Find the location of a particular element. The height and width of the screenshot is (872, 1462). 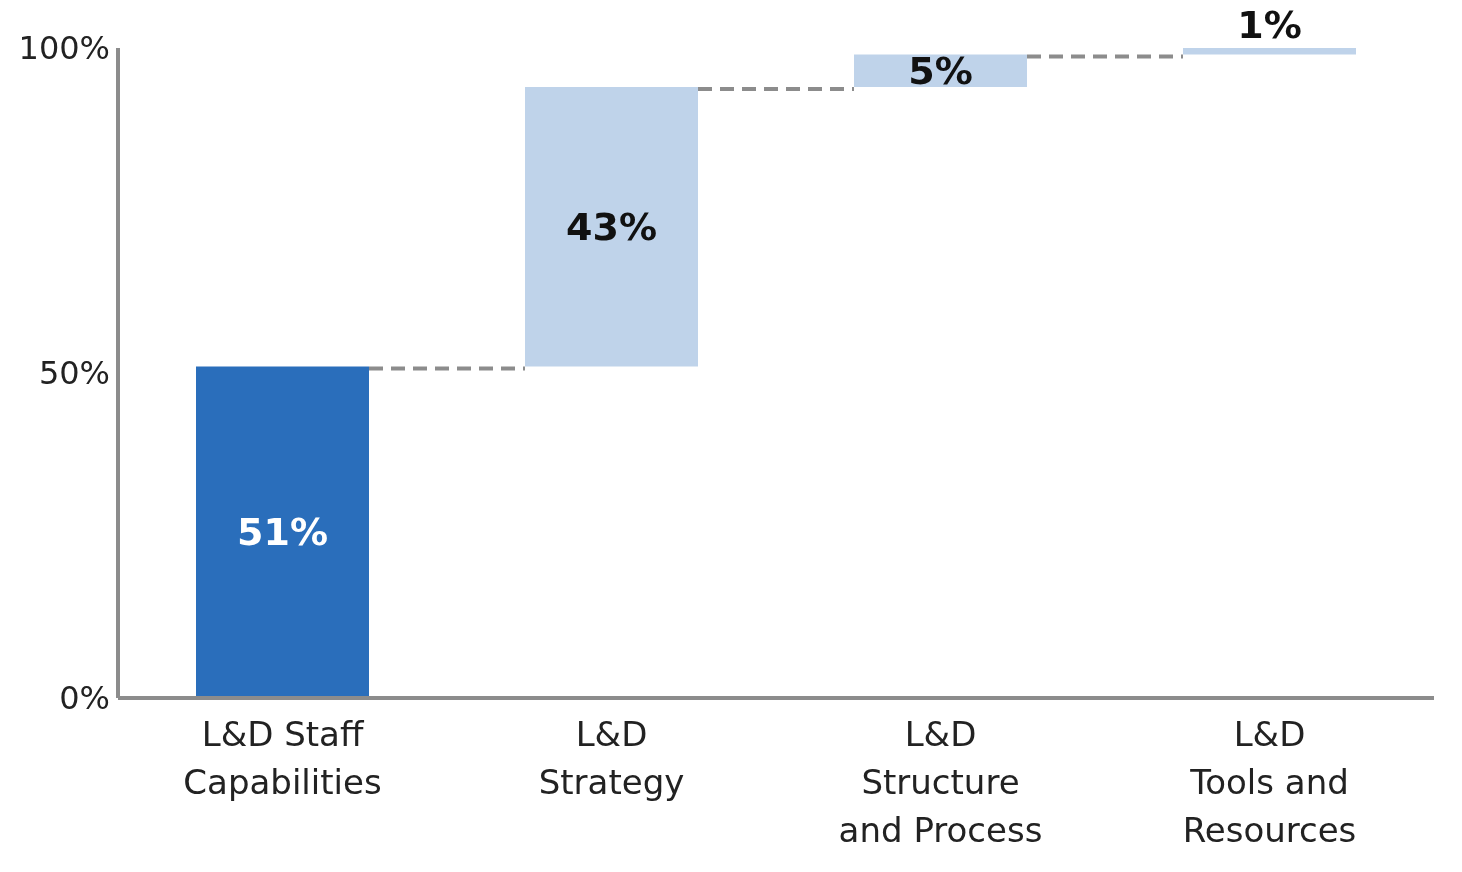

data-label: 1% is located at coordinates (1269, 25).